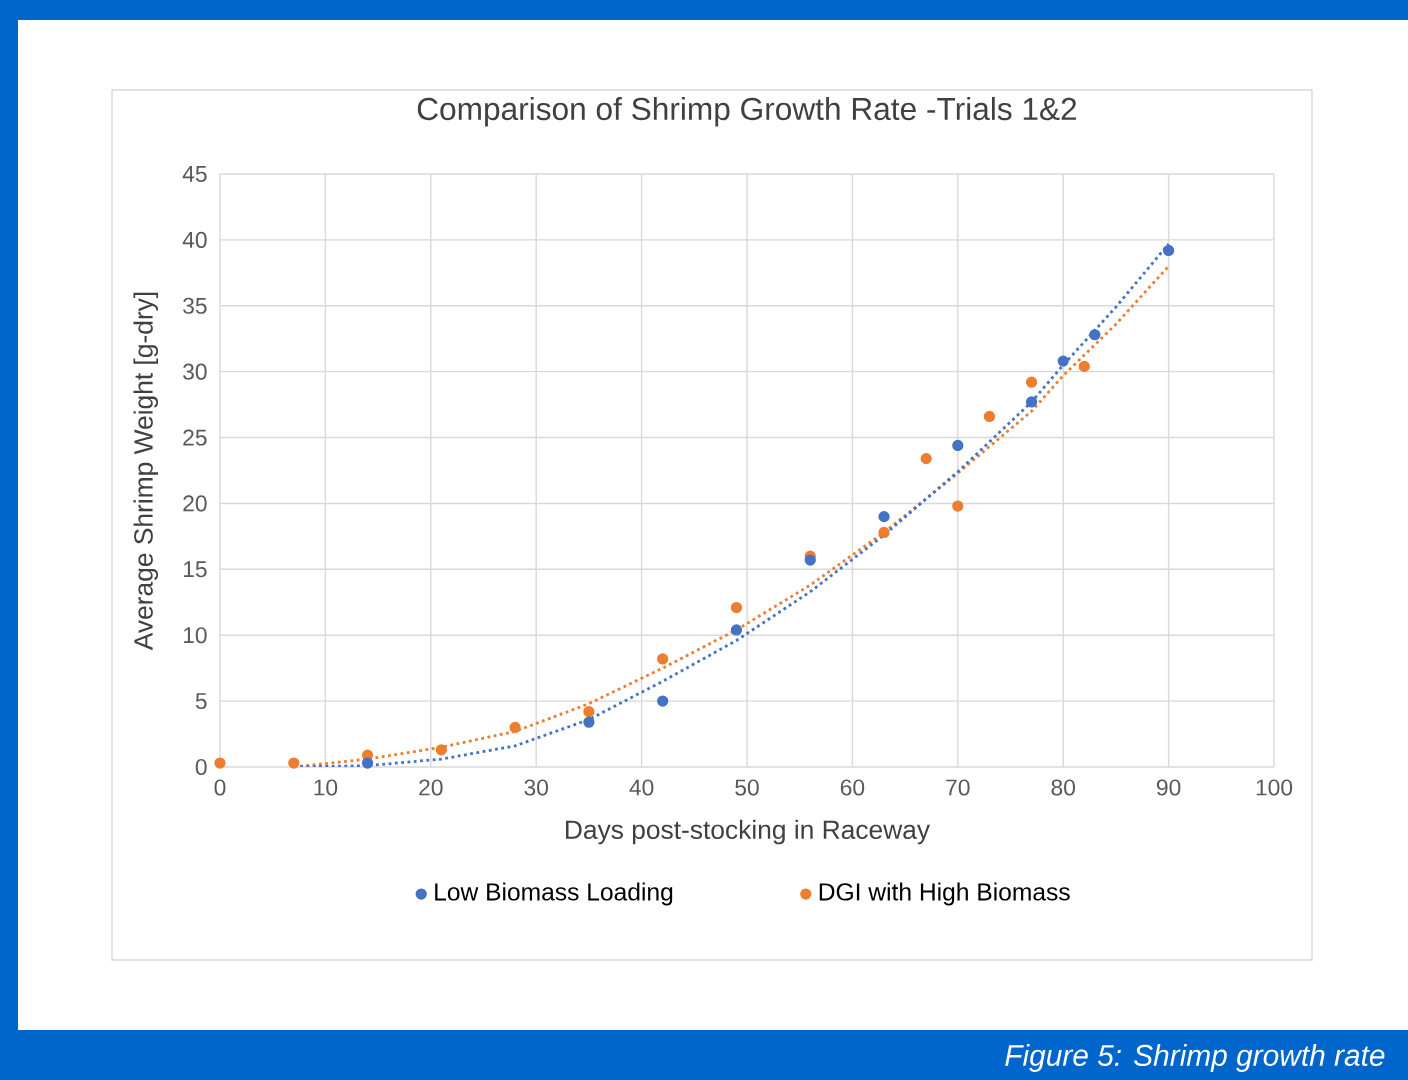 The image size is (1408, 1080). What do you see at coordinates (201, 701) in the screenshot?
I see `y-tick-label: 5` at bounding box center [201, 701].